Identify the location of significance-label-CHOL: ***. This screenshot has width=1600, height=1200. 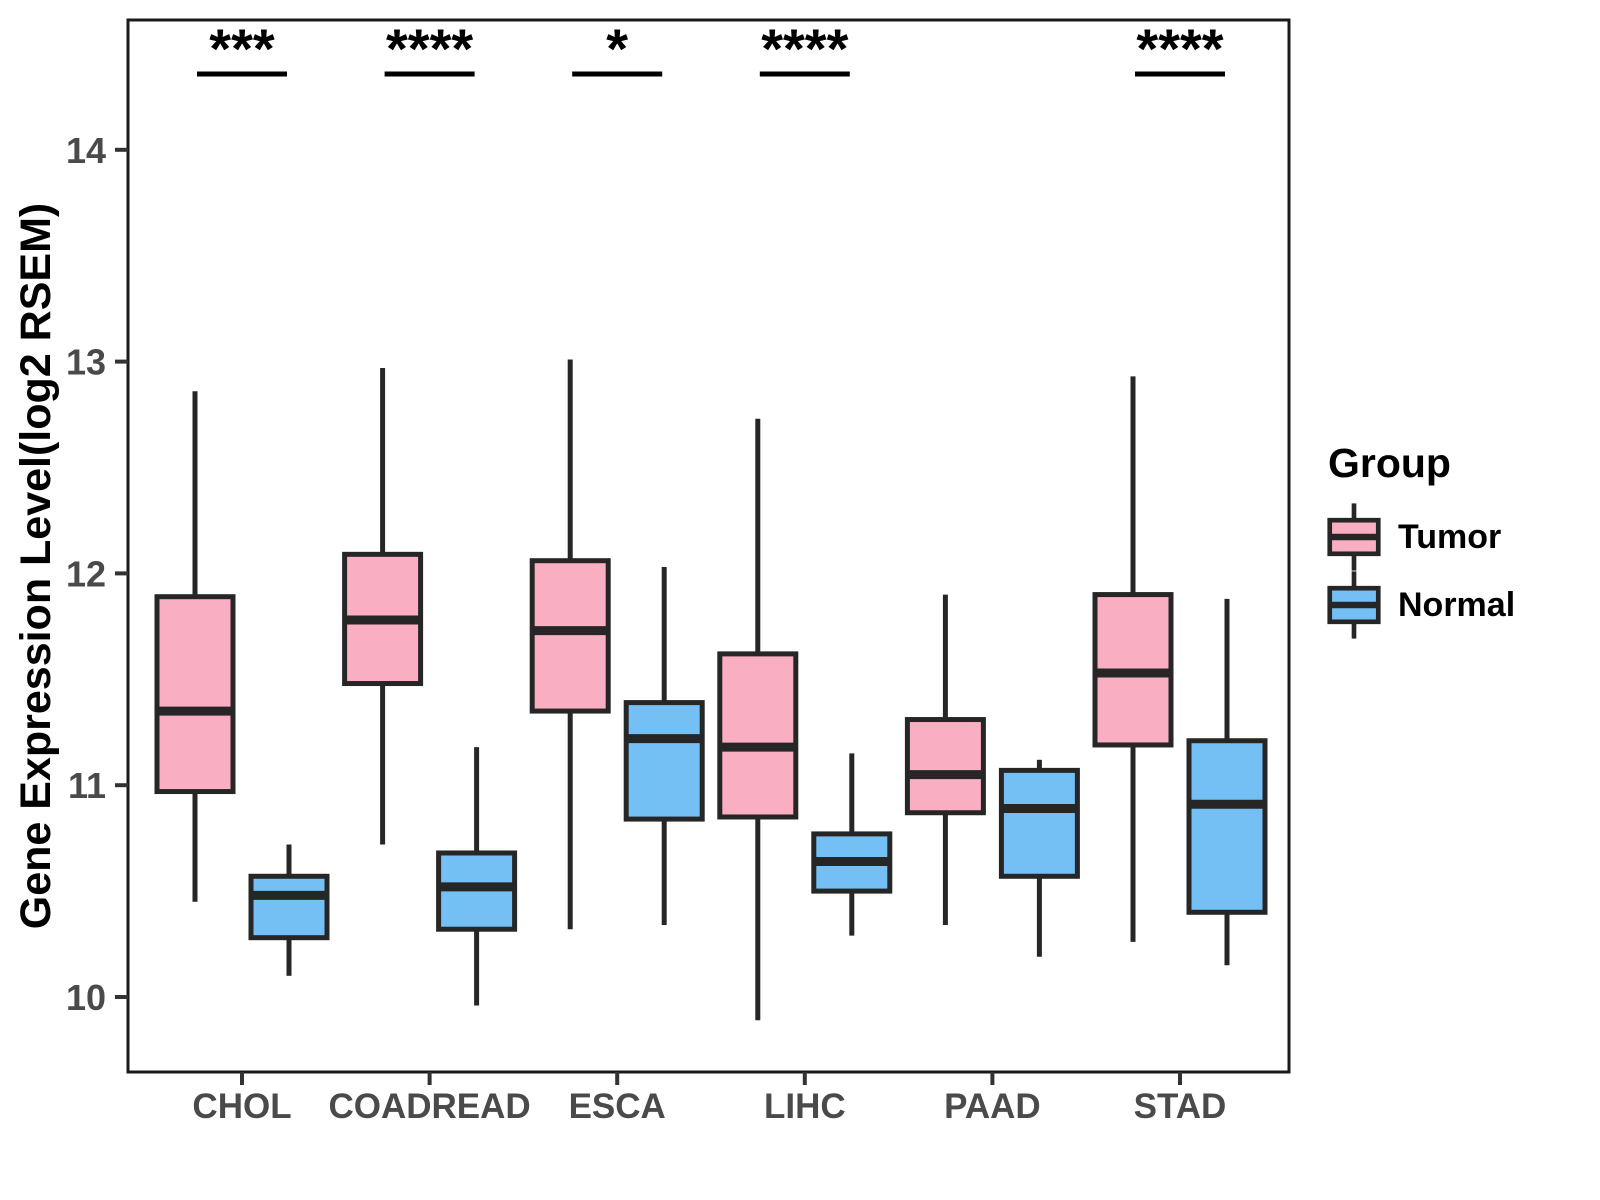
(242, 48).